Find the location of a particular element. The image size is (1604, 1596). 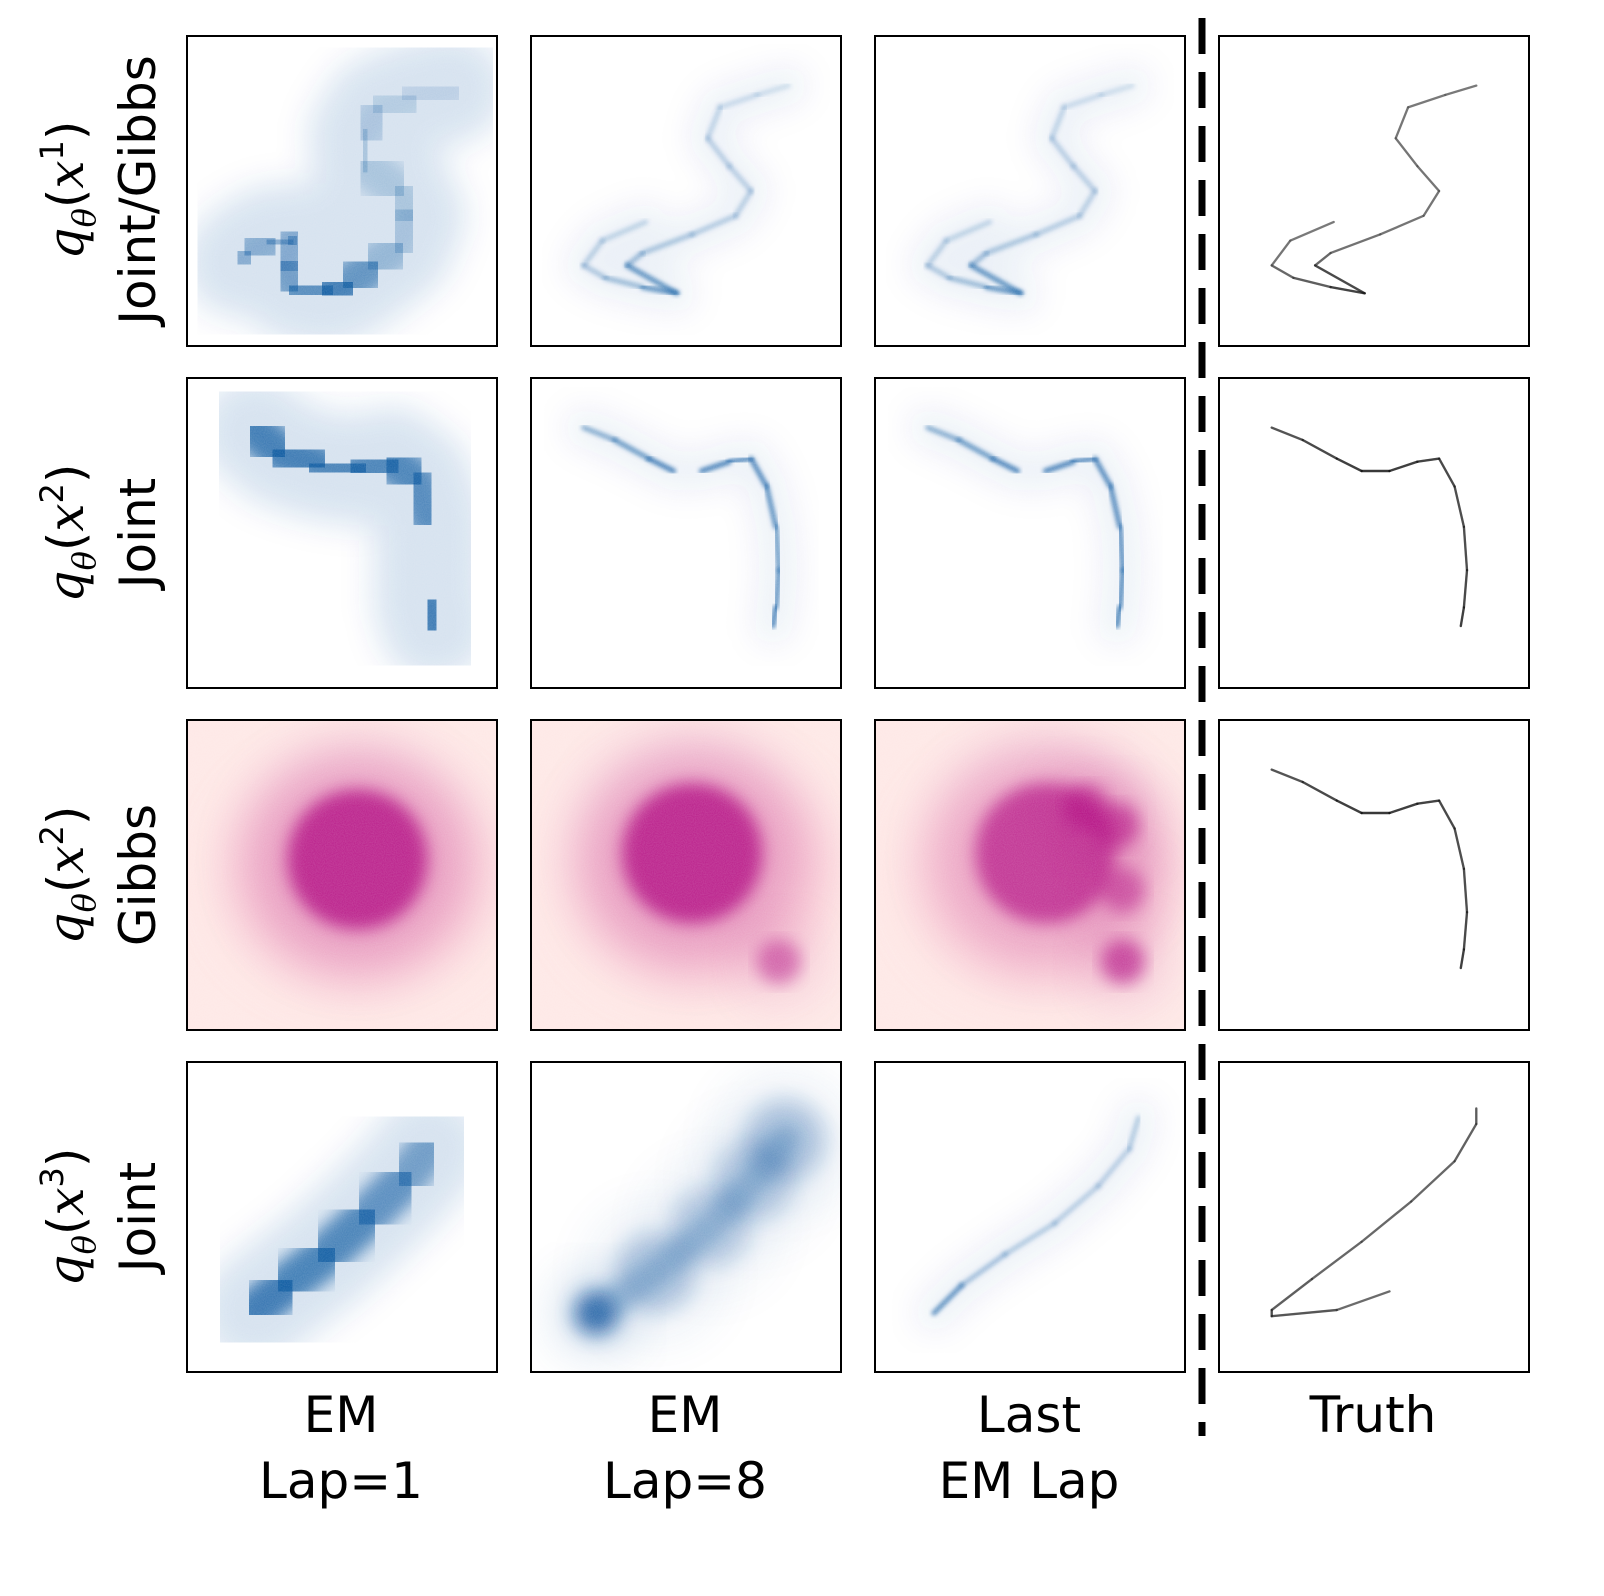

row-label-3-line2: Gibbs is located at coordinates (138, 875).